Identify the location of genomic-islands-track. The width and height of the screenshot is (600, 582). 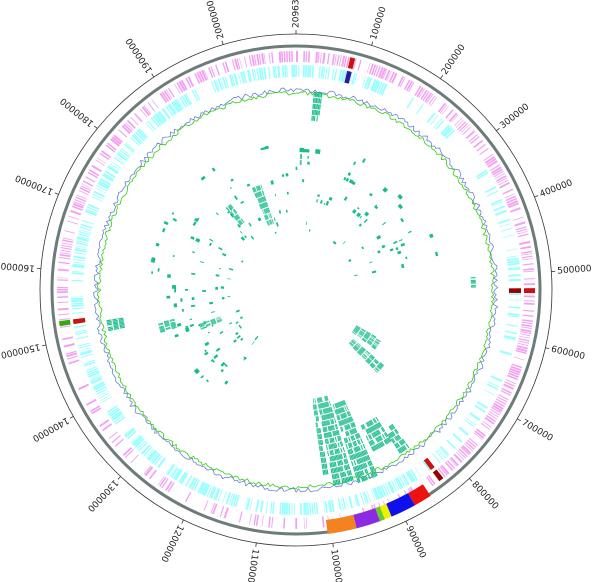
(378, 509).